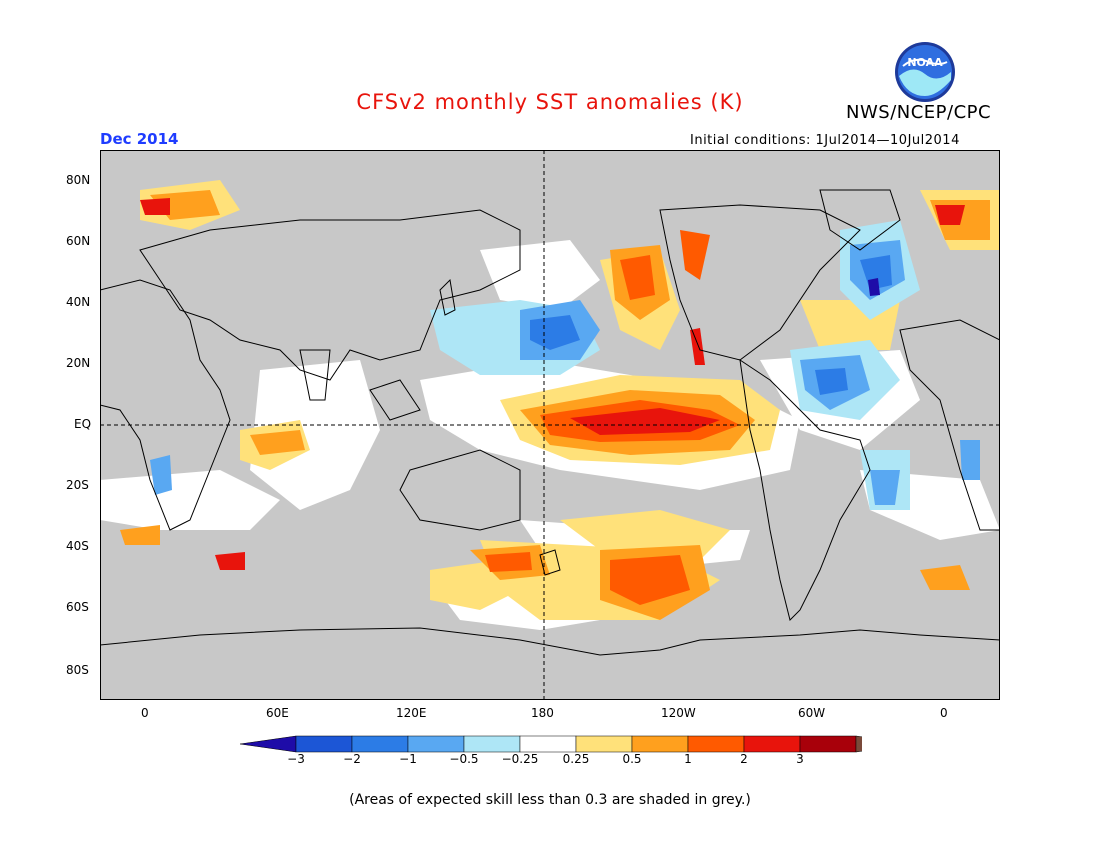 This screenshot has height=850, width=1100. I want to click on initial-conditions: Initial conditions: 1Jul2014—10Jul2014, so click(825, 140).